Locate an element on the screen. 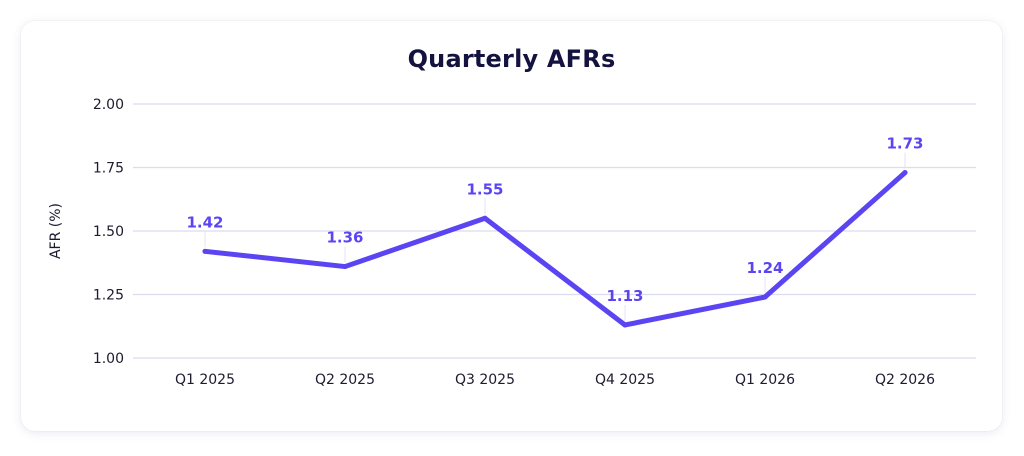  data-label: 1.42 is located at coordinates (204, 222).